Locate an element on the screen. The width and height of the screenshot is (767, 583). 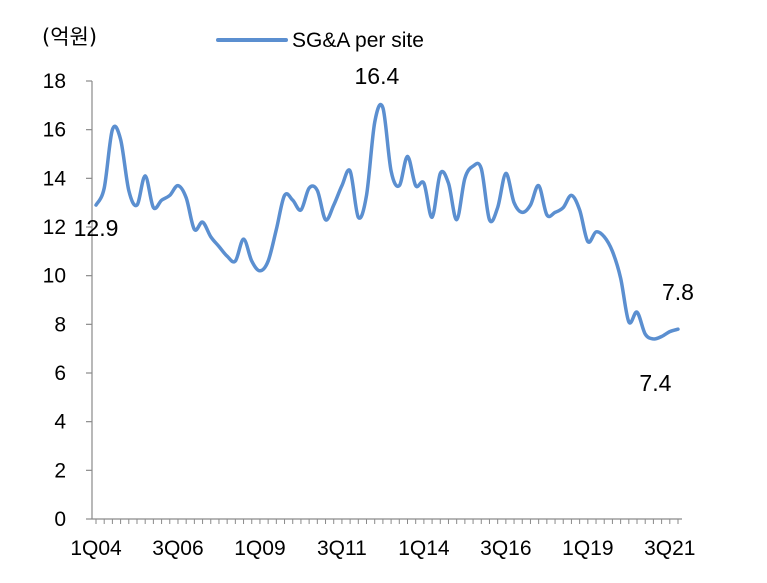
x-tick-label: 1Q04 is located at coordinates (96, 548).